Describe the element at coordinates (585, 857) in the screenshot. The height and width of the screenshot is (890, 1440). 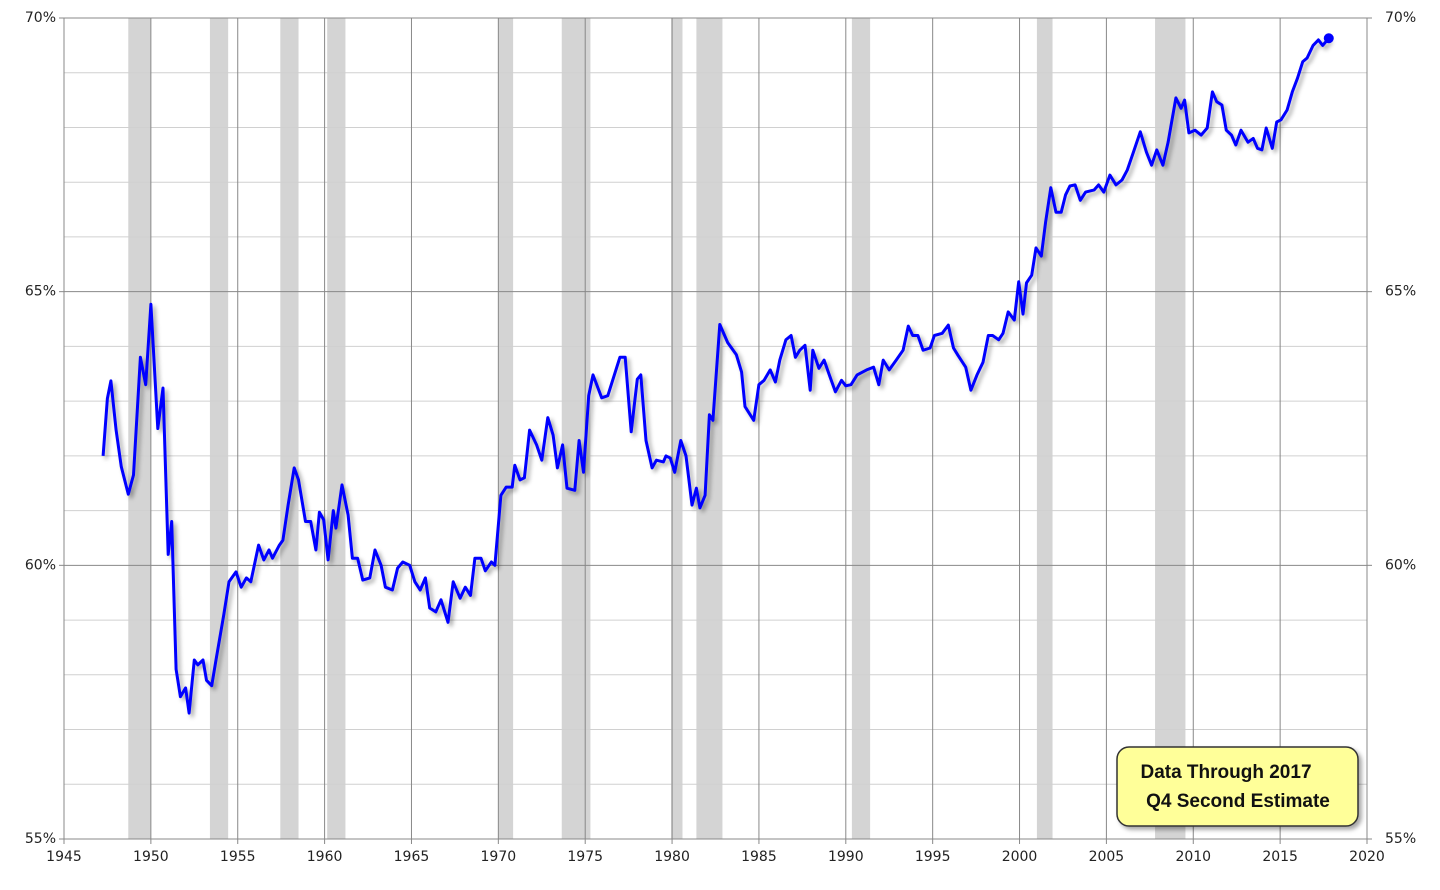
I see `x-tick-label: 1975` at that location.